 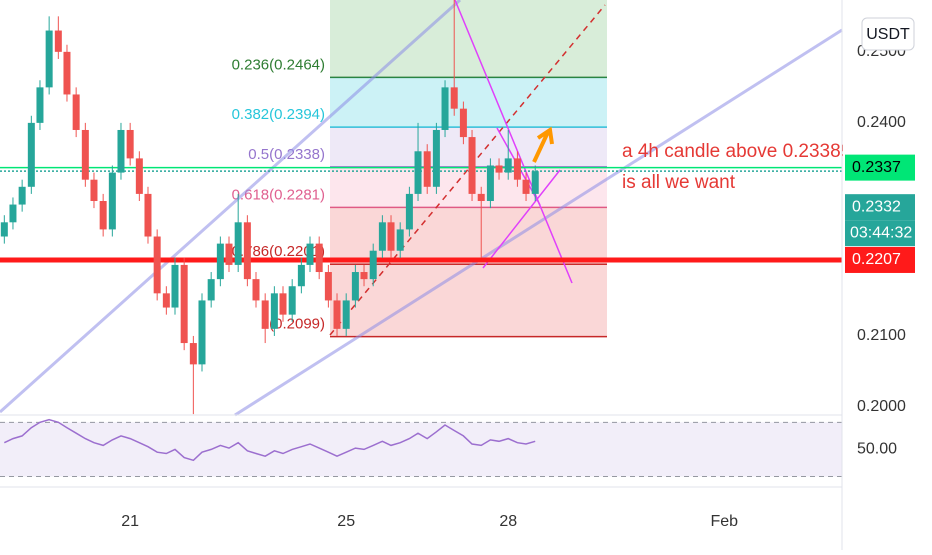 What do you see at coordinates (543, 144) in the screenshot?
I see `arrow-icon` at bounding box center [543, 144].